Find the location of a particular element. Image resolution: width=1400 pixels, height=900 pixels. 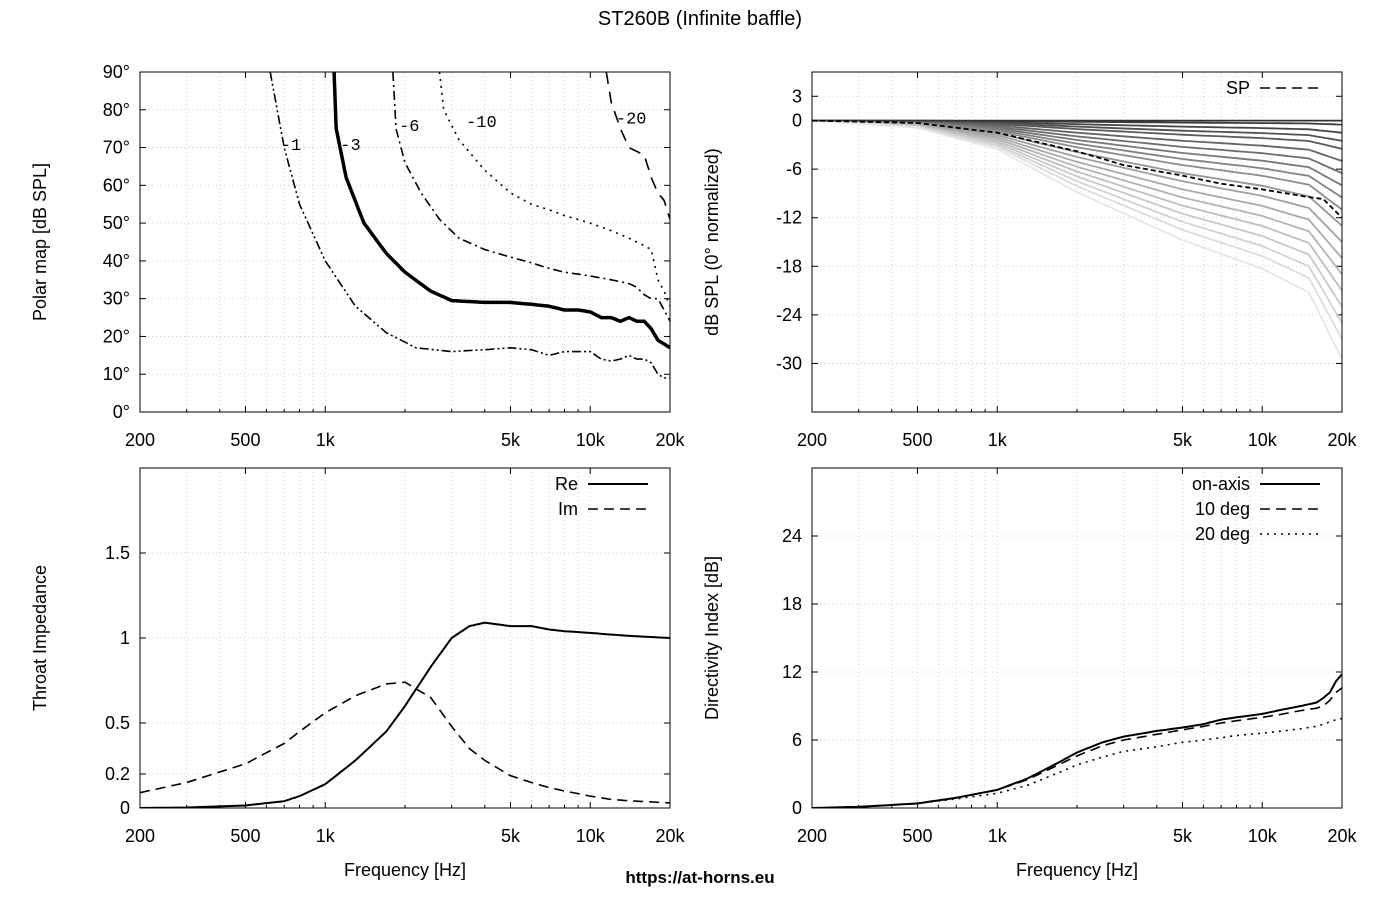

y-tick-label: 1 is located at coordinates (125, 638).